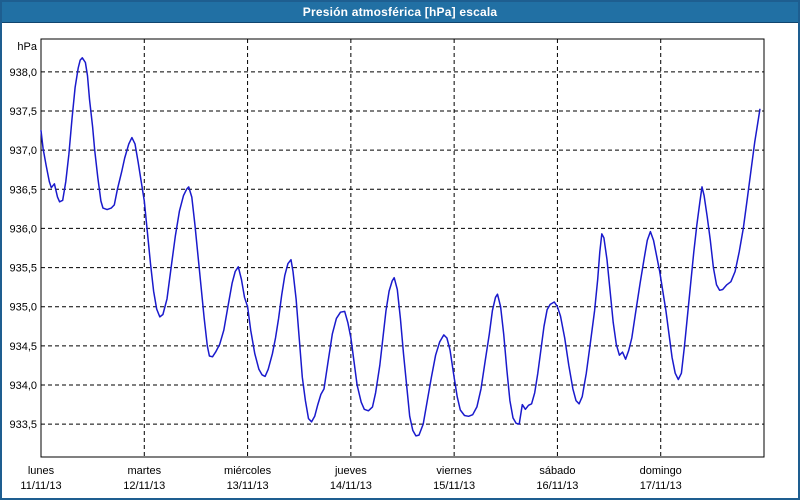 The width and height of the screenshot is (800, 500). I want to click on y-tick-label: 935,5, so click(23, 269).